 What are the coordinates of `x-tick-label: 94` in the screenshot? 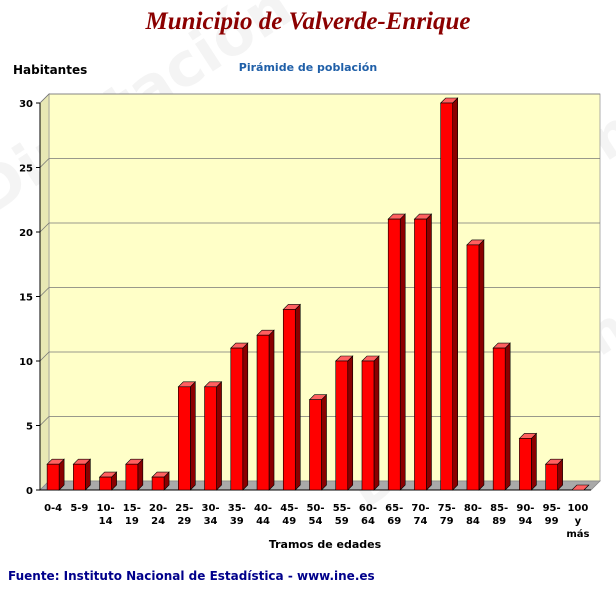 It's located at (525, 521).